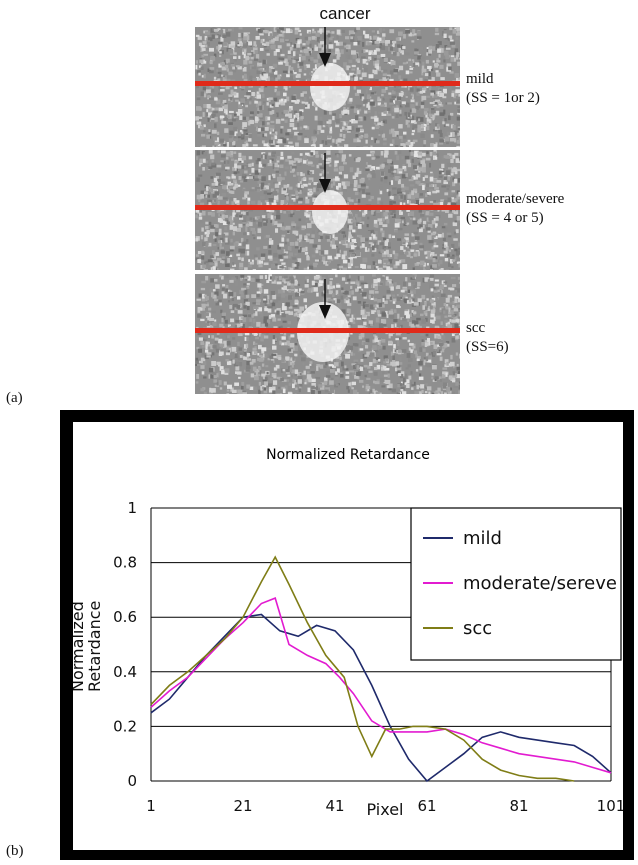  What do you see at coordinates (480, 79) in the screenshot?
I see `tile-label-line1: mild` at bounding box center [480, 79].